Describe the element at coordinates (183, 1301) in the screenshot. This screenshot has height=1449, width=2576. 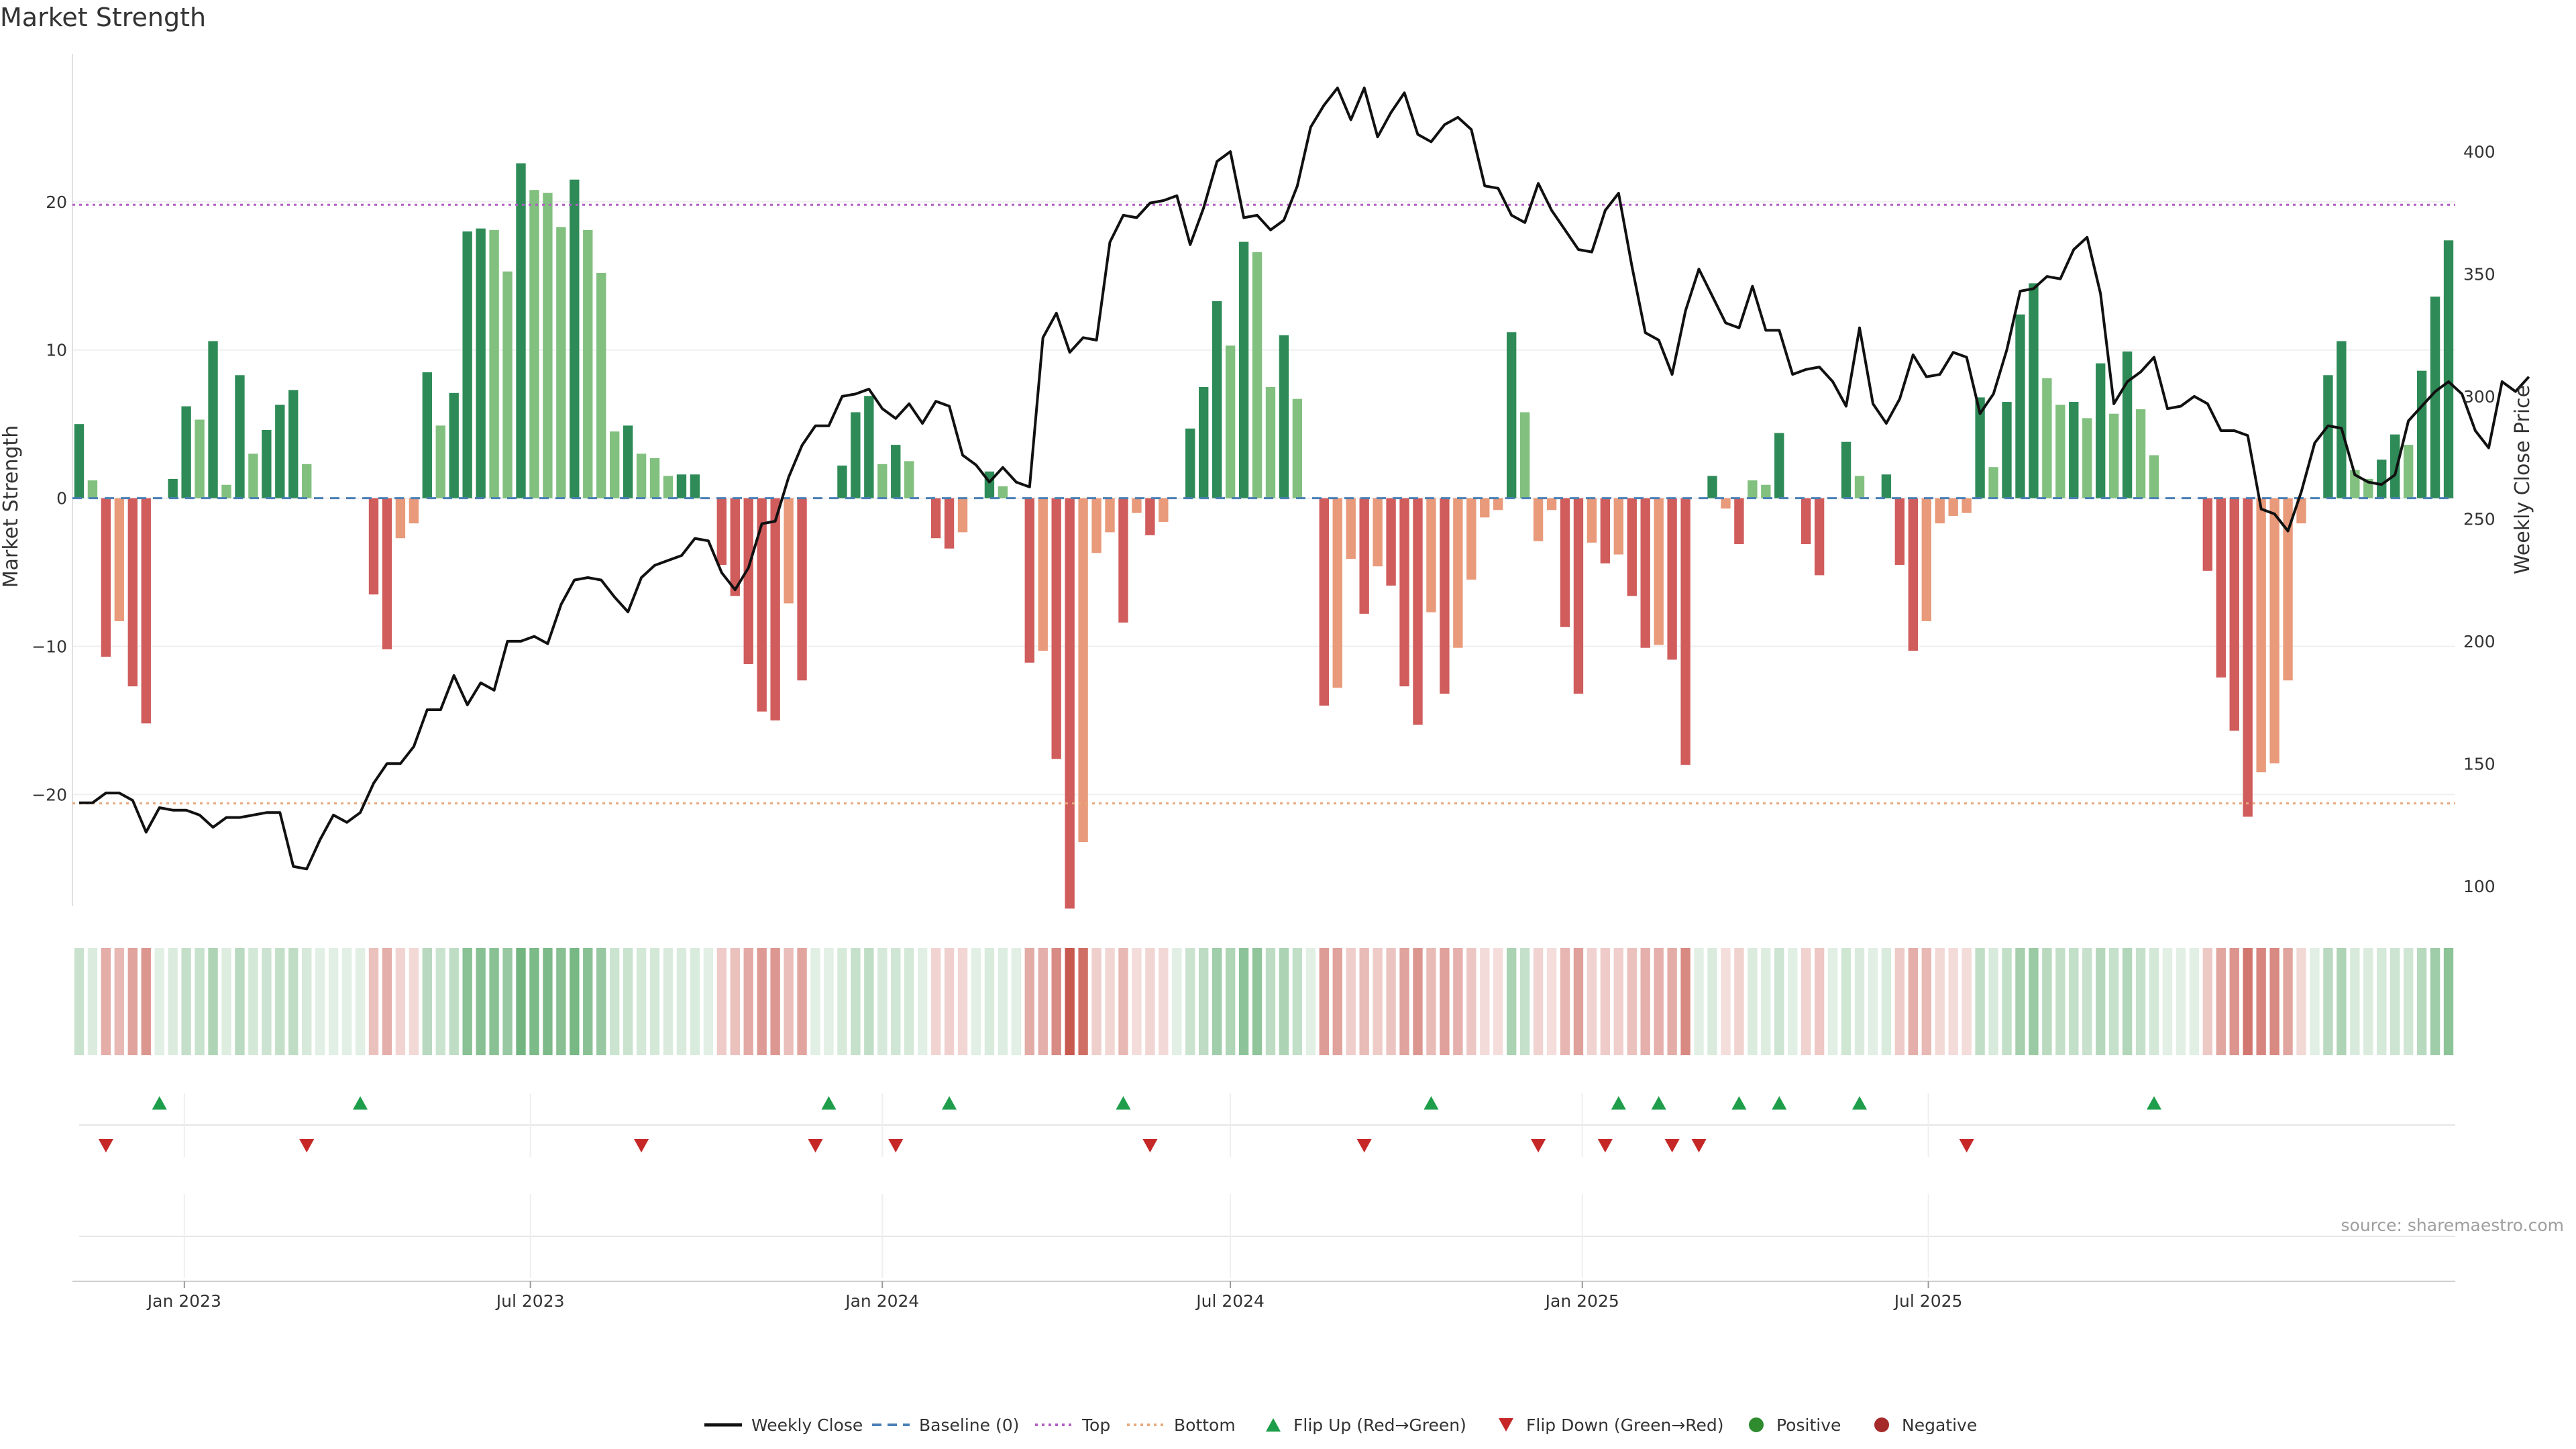
I see `x-tick-label: Jan 2023` at that location.